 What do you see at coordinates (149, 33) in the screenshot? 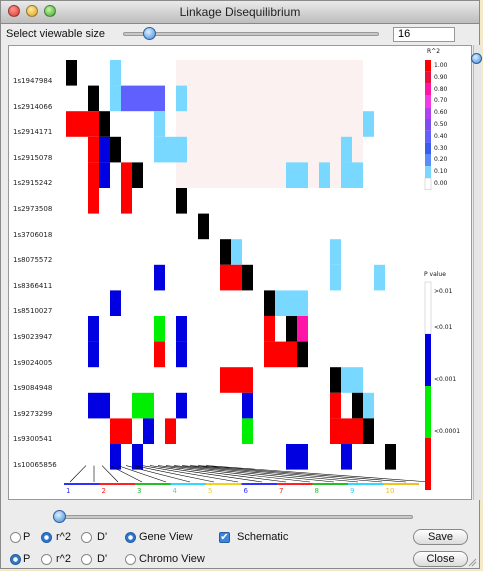
I see `viewable-size-slider-knob` at bounding box center [149, 33].